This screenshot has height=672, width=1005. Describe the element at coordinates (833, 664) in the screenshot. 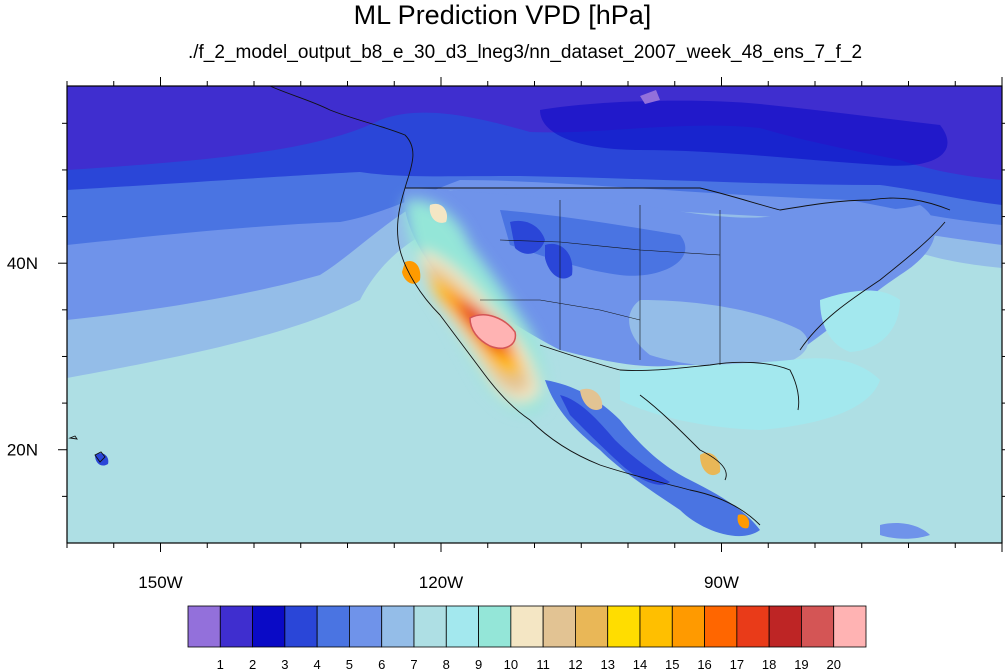

I see `colorbar-label: 20` at that location.